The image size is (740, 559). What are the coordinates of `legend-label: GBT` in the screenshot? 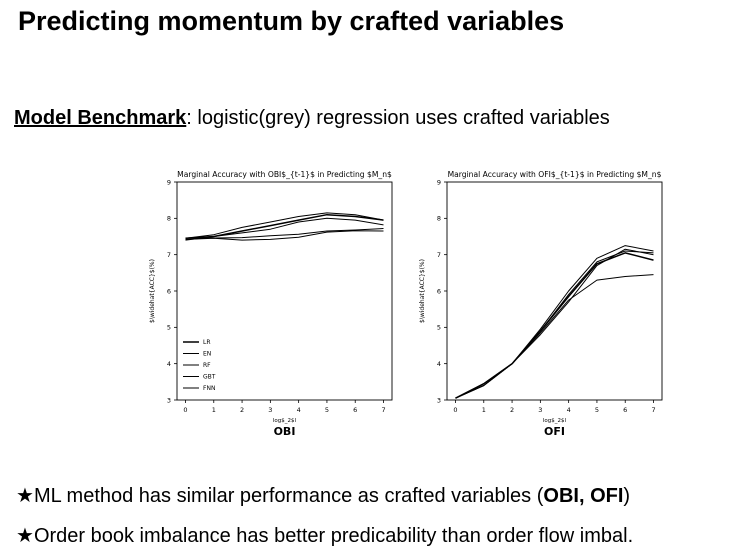 It's located at (209, 377).